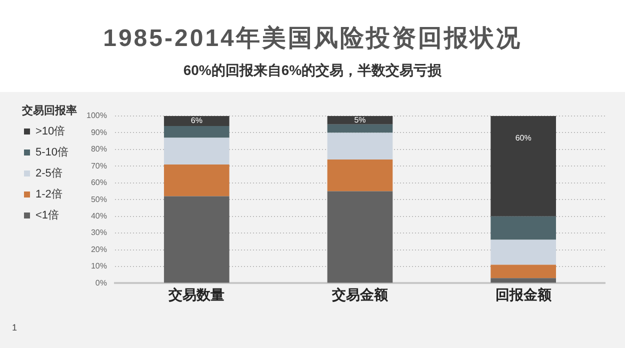 The width and height of the screenshot is (625, 348). I want to click on y-tick-label: 60%, so click(98, 183).